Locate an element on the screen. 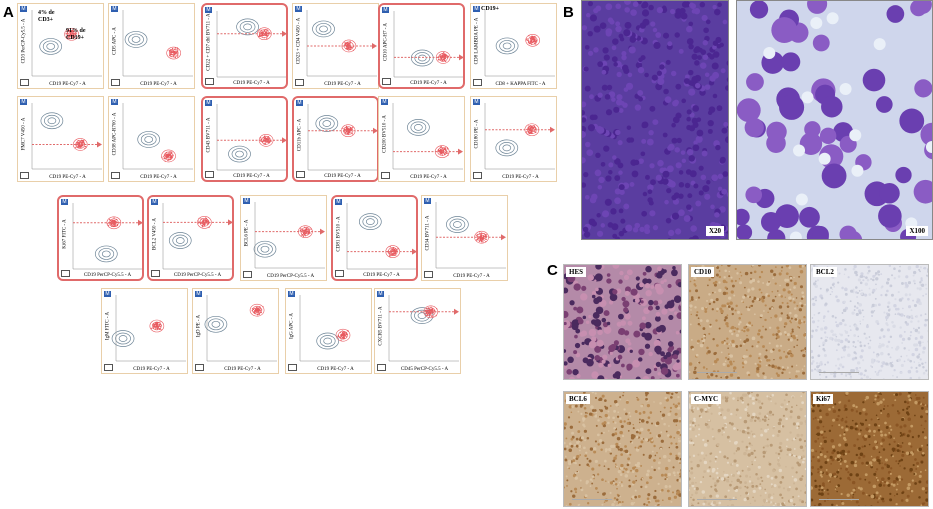 The image size is (933, 509). axes is located at coordinates (241, 328).